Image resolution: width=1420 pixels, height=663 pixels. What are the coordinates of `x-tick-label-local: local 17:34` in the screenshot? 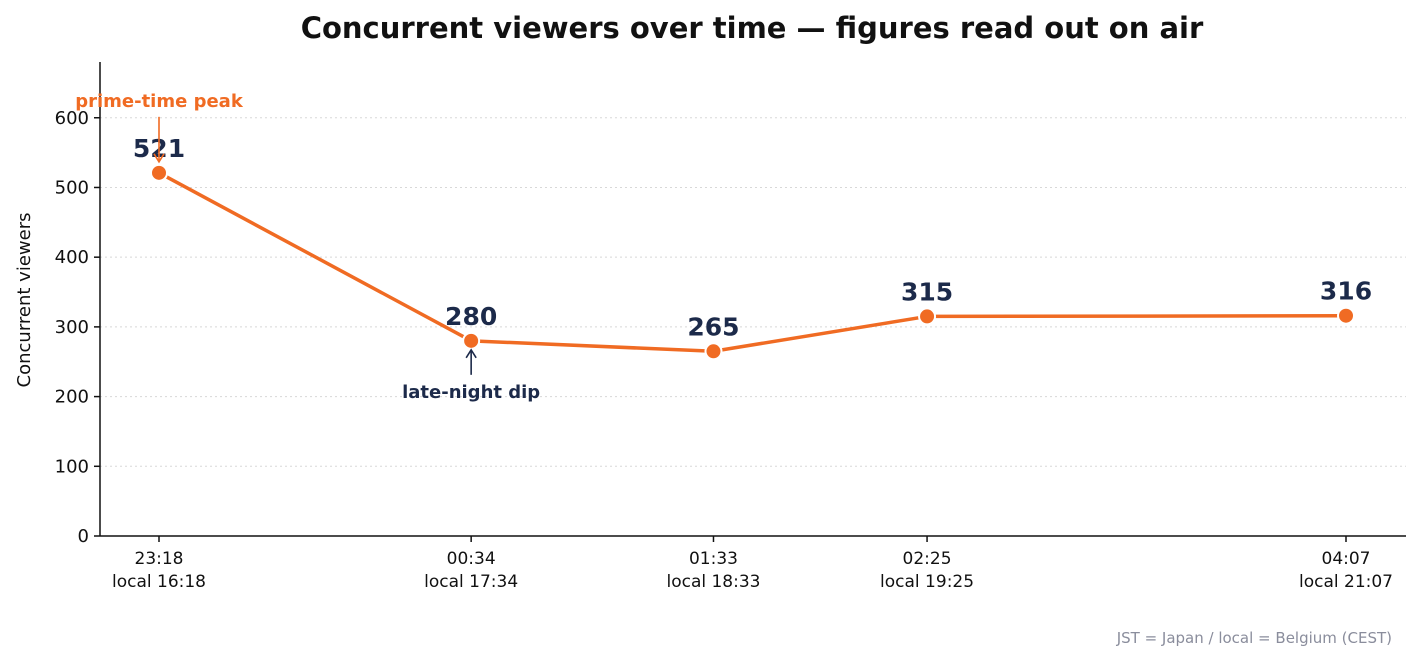 It's located at (471, 582).